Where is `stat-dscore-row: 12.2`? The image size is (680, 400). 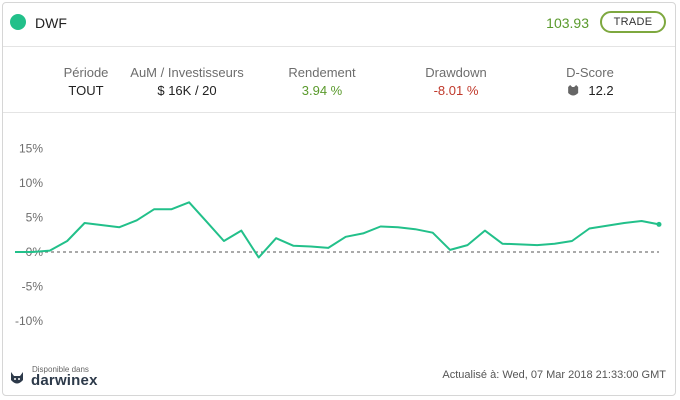
stat-dscore-row: 12.2 is located at coordinates (590, 92).